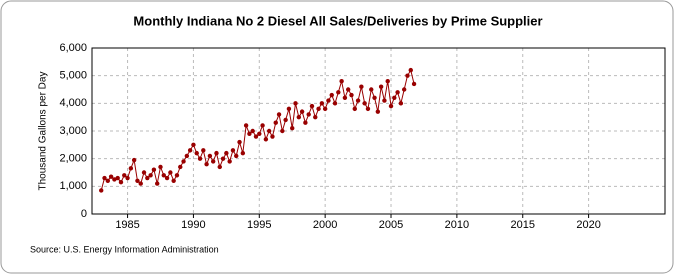 The width and height of the screenshot is (675, 280). What do you see at coordinates (84, 214) in the screenshot?
I see `y-tick-label: 0` at bounding box center [84, 214].